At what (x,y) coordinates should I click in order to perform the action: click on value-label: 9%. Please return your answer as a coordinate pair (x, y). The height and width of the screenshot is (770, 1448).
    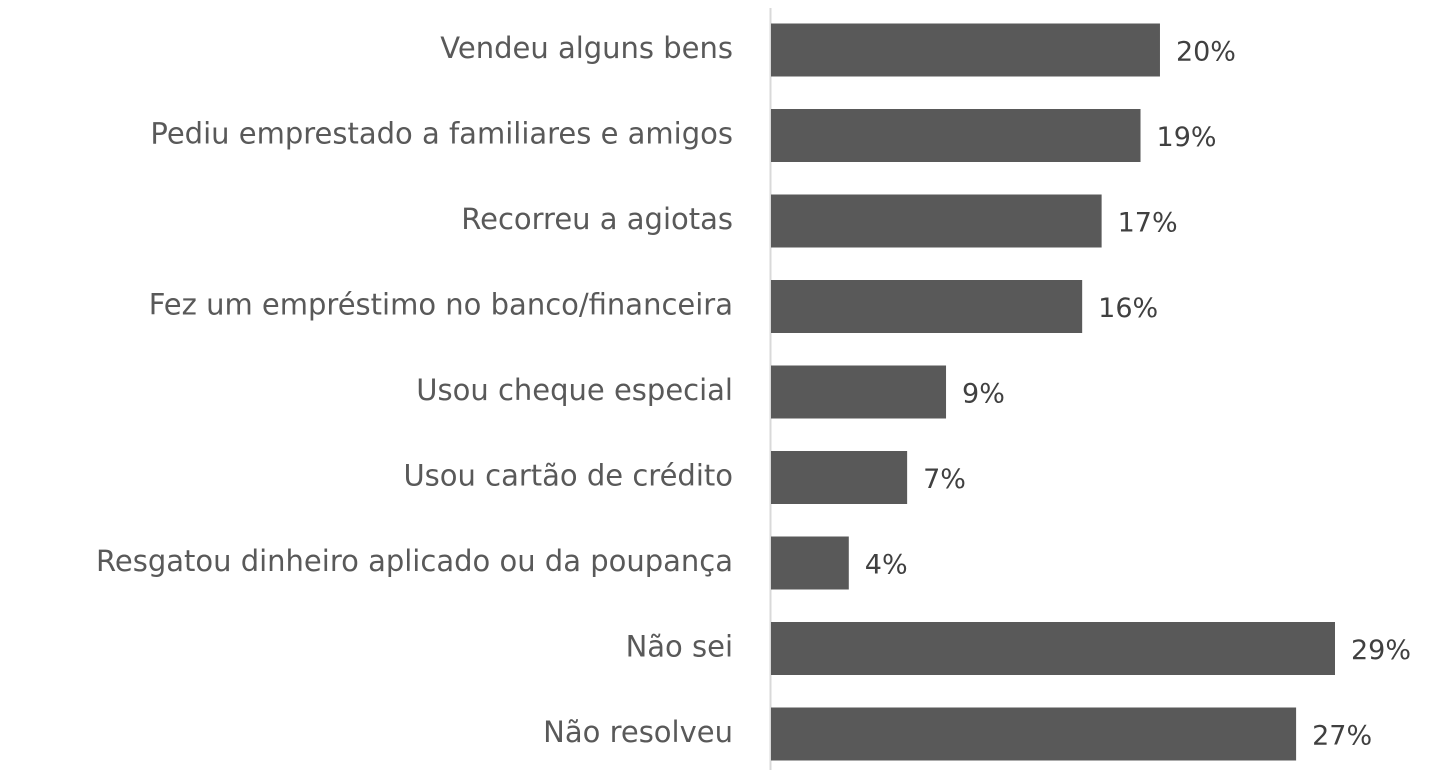
    Looking at the image, I should click on (983, 394).